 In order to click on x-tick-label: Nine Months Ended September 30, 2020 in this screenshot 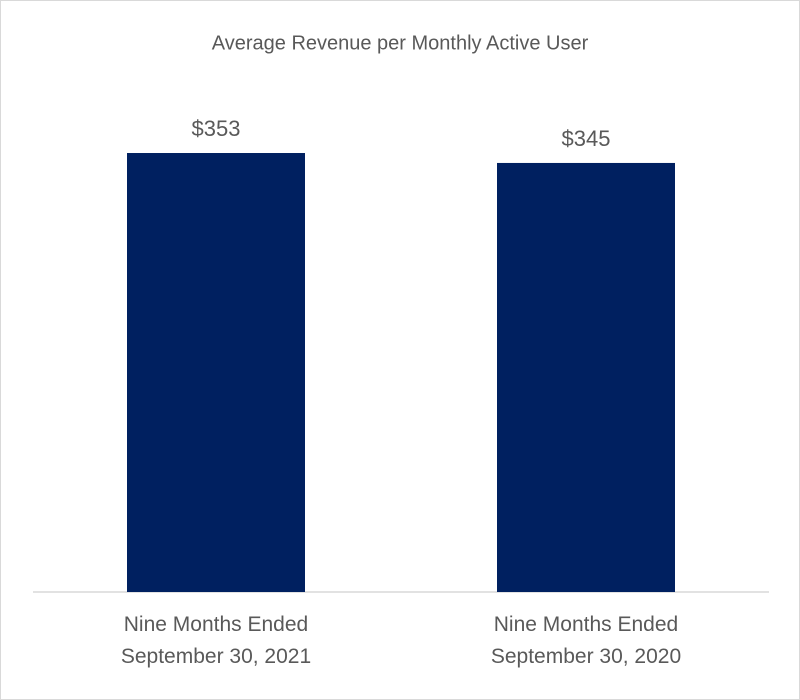, I will do `click(586, 640)`.